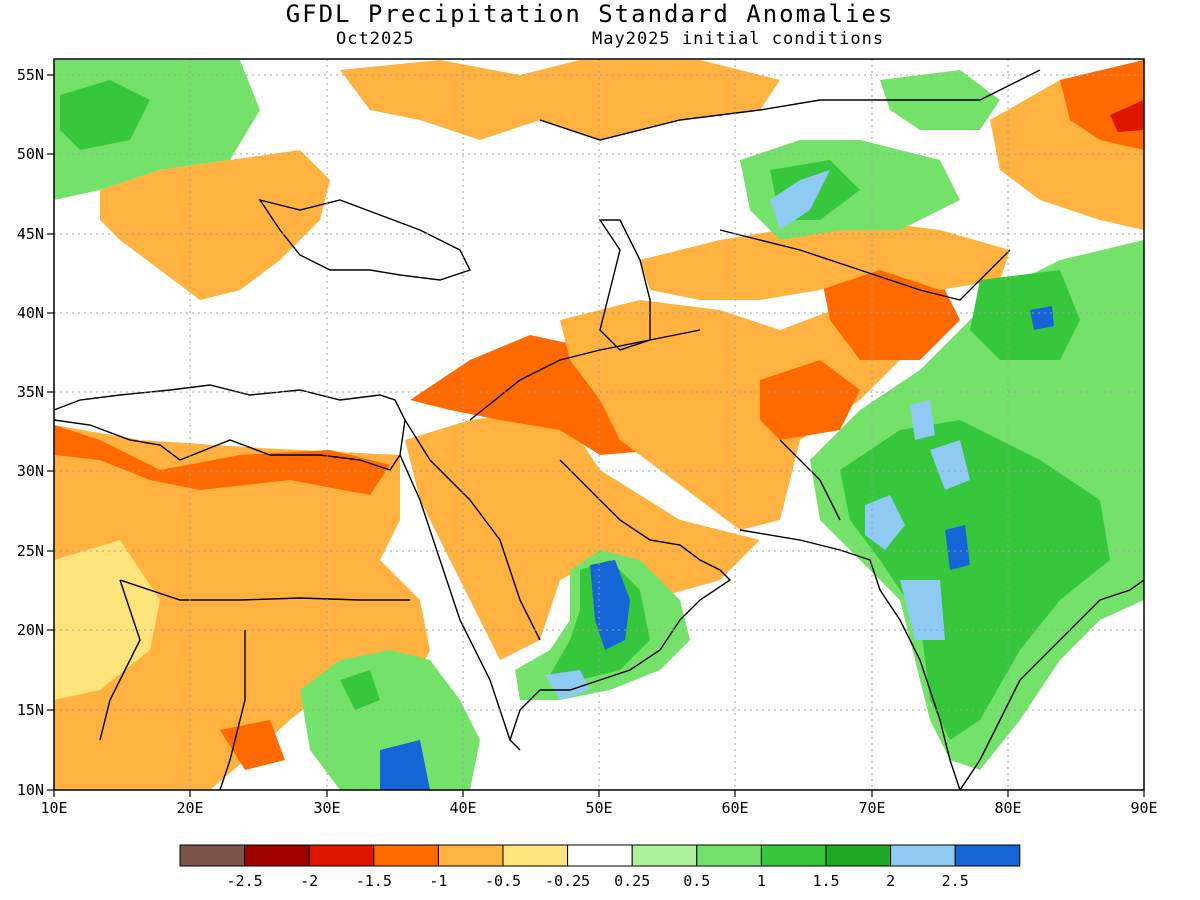  I want to click on colorbar-label: 1.5, so click(825, 881).